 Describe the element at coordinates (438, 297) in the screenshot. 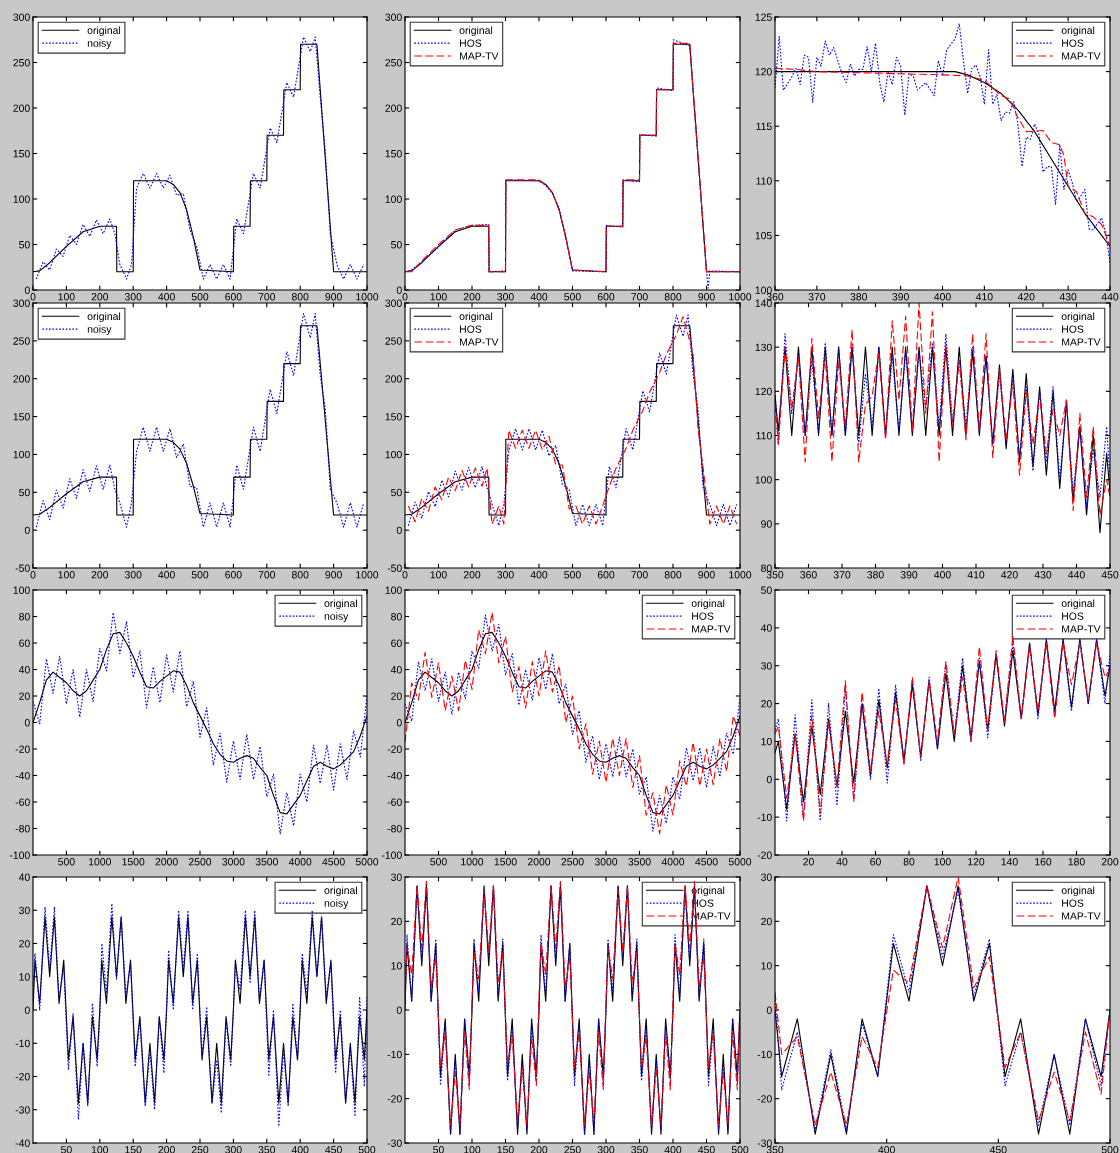

I see `x-tick-label: 100` at that location.